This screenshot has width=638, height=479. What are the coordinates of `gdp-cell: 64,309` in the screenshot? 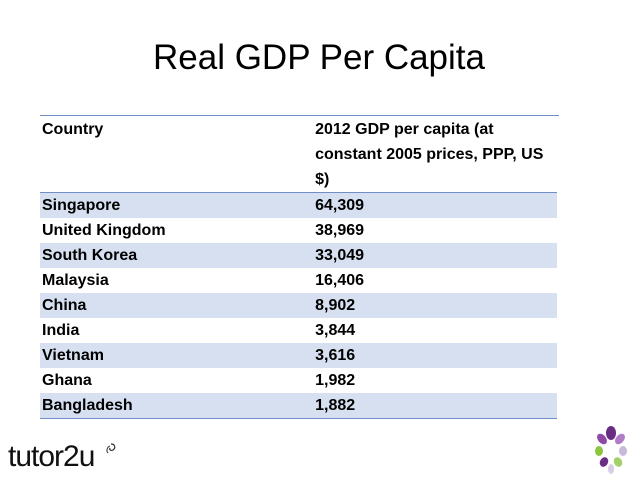 It's located at (340, 205).